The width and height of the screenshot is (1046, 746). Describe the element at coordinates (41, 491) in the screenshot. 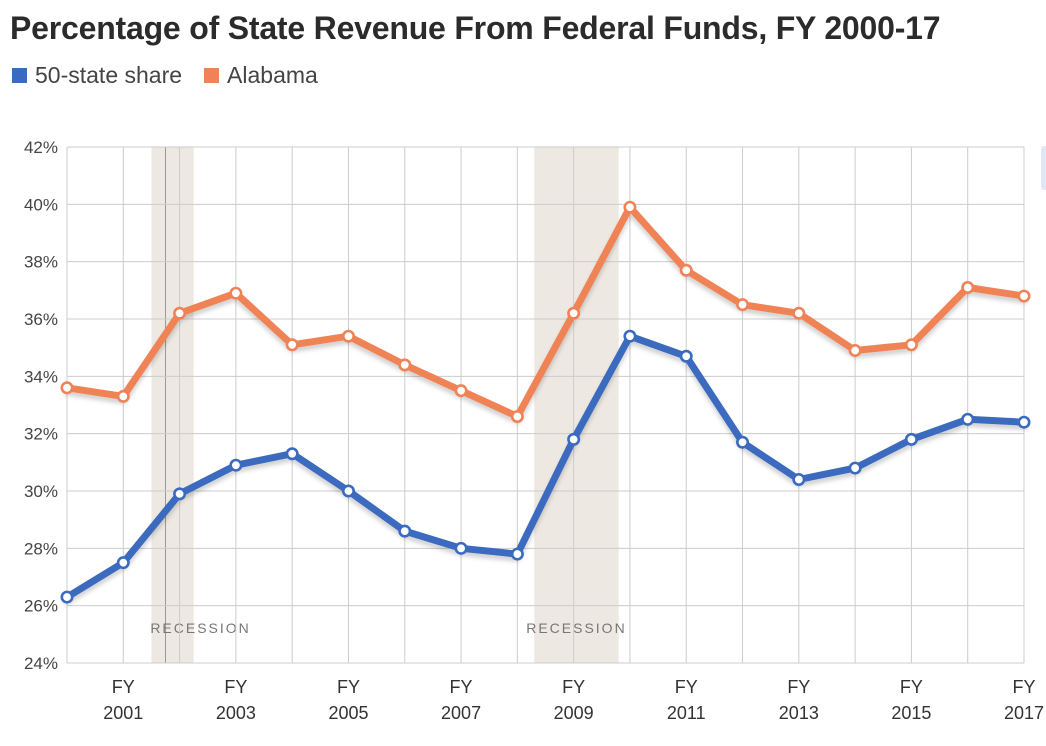

I see `y-tick-label: 30%` at that location.